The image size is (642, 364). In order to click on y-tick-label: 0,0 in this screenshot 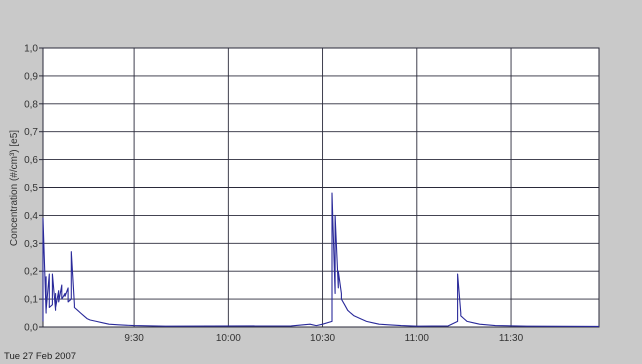, I will do `click(31, 328)`.